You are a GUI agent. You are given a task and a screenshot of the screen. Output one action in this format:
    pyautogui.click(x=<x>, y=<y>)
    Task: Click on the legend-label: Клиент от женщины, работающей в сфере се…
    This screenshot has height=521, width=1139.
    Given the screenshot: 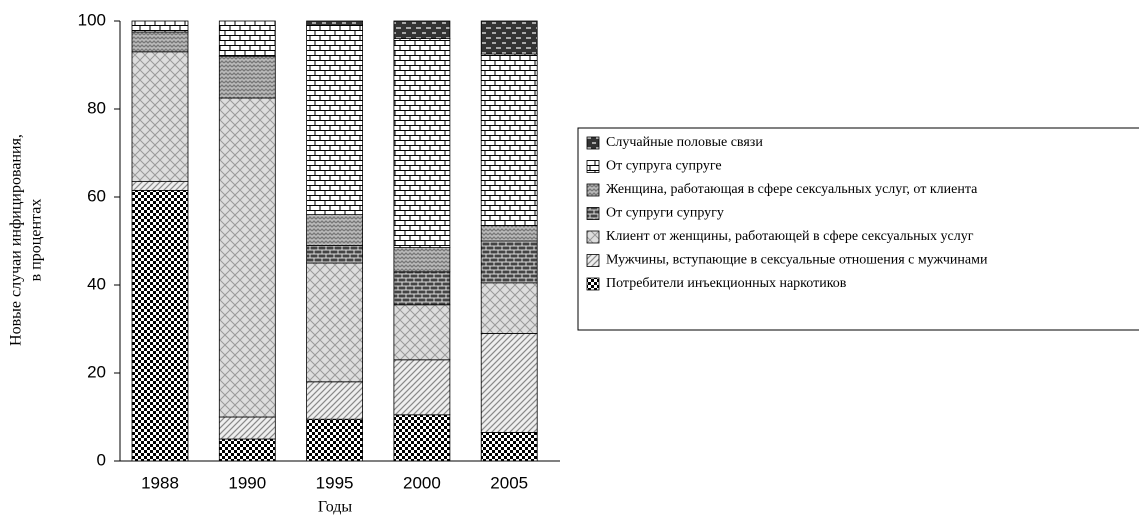 What is the action you would take?
    pyautogui.click(x=790, y=236)
    